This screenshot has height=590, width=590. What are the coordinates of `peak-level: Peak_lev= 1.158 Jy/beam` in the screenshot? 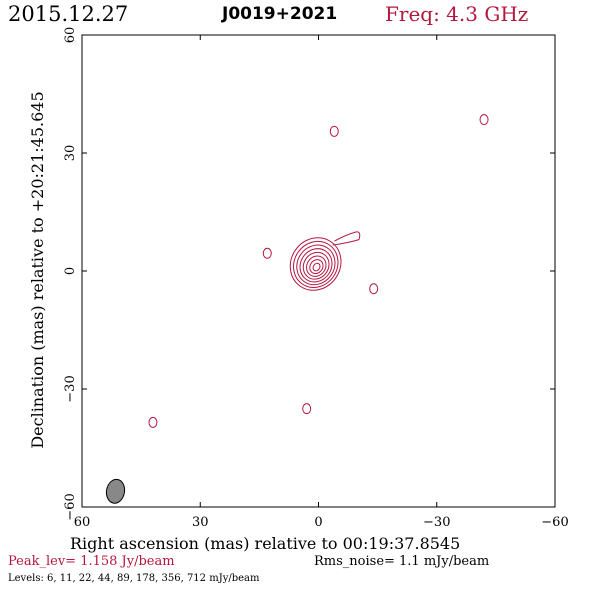 It's located at (91, 561).